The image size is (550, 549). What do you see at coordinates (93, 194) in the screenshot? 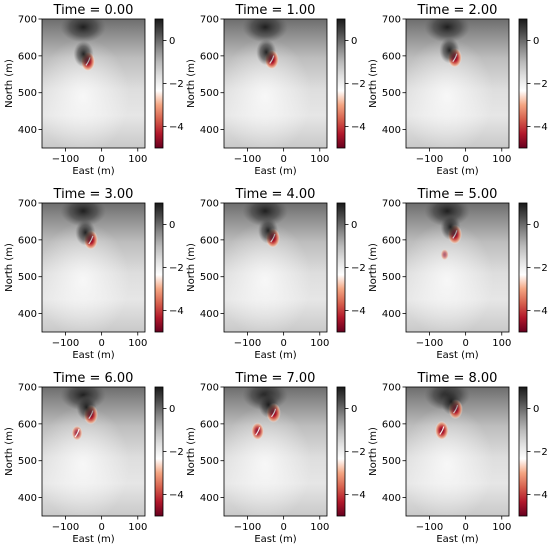
I see `panel-title: Time = 3.00` at bounding box center [93, 194].